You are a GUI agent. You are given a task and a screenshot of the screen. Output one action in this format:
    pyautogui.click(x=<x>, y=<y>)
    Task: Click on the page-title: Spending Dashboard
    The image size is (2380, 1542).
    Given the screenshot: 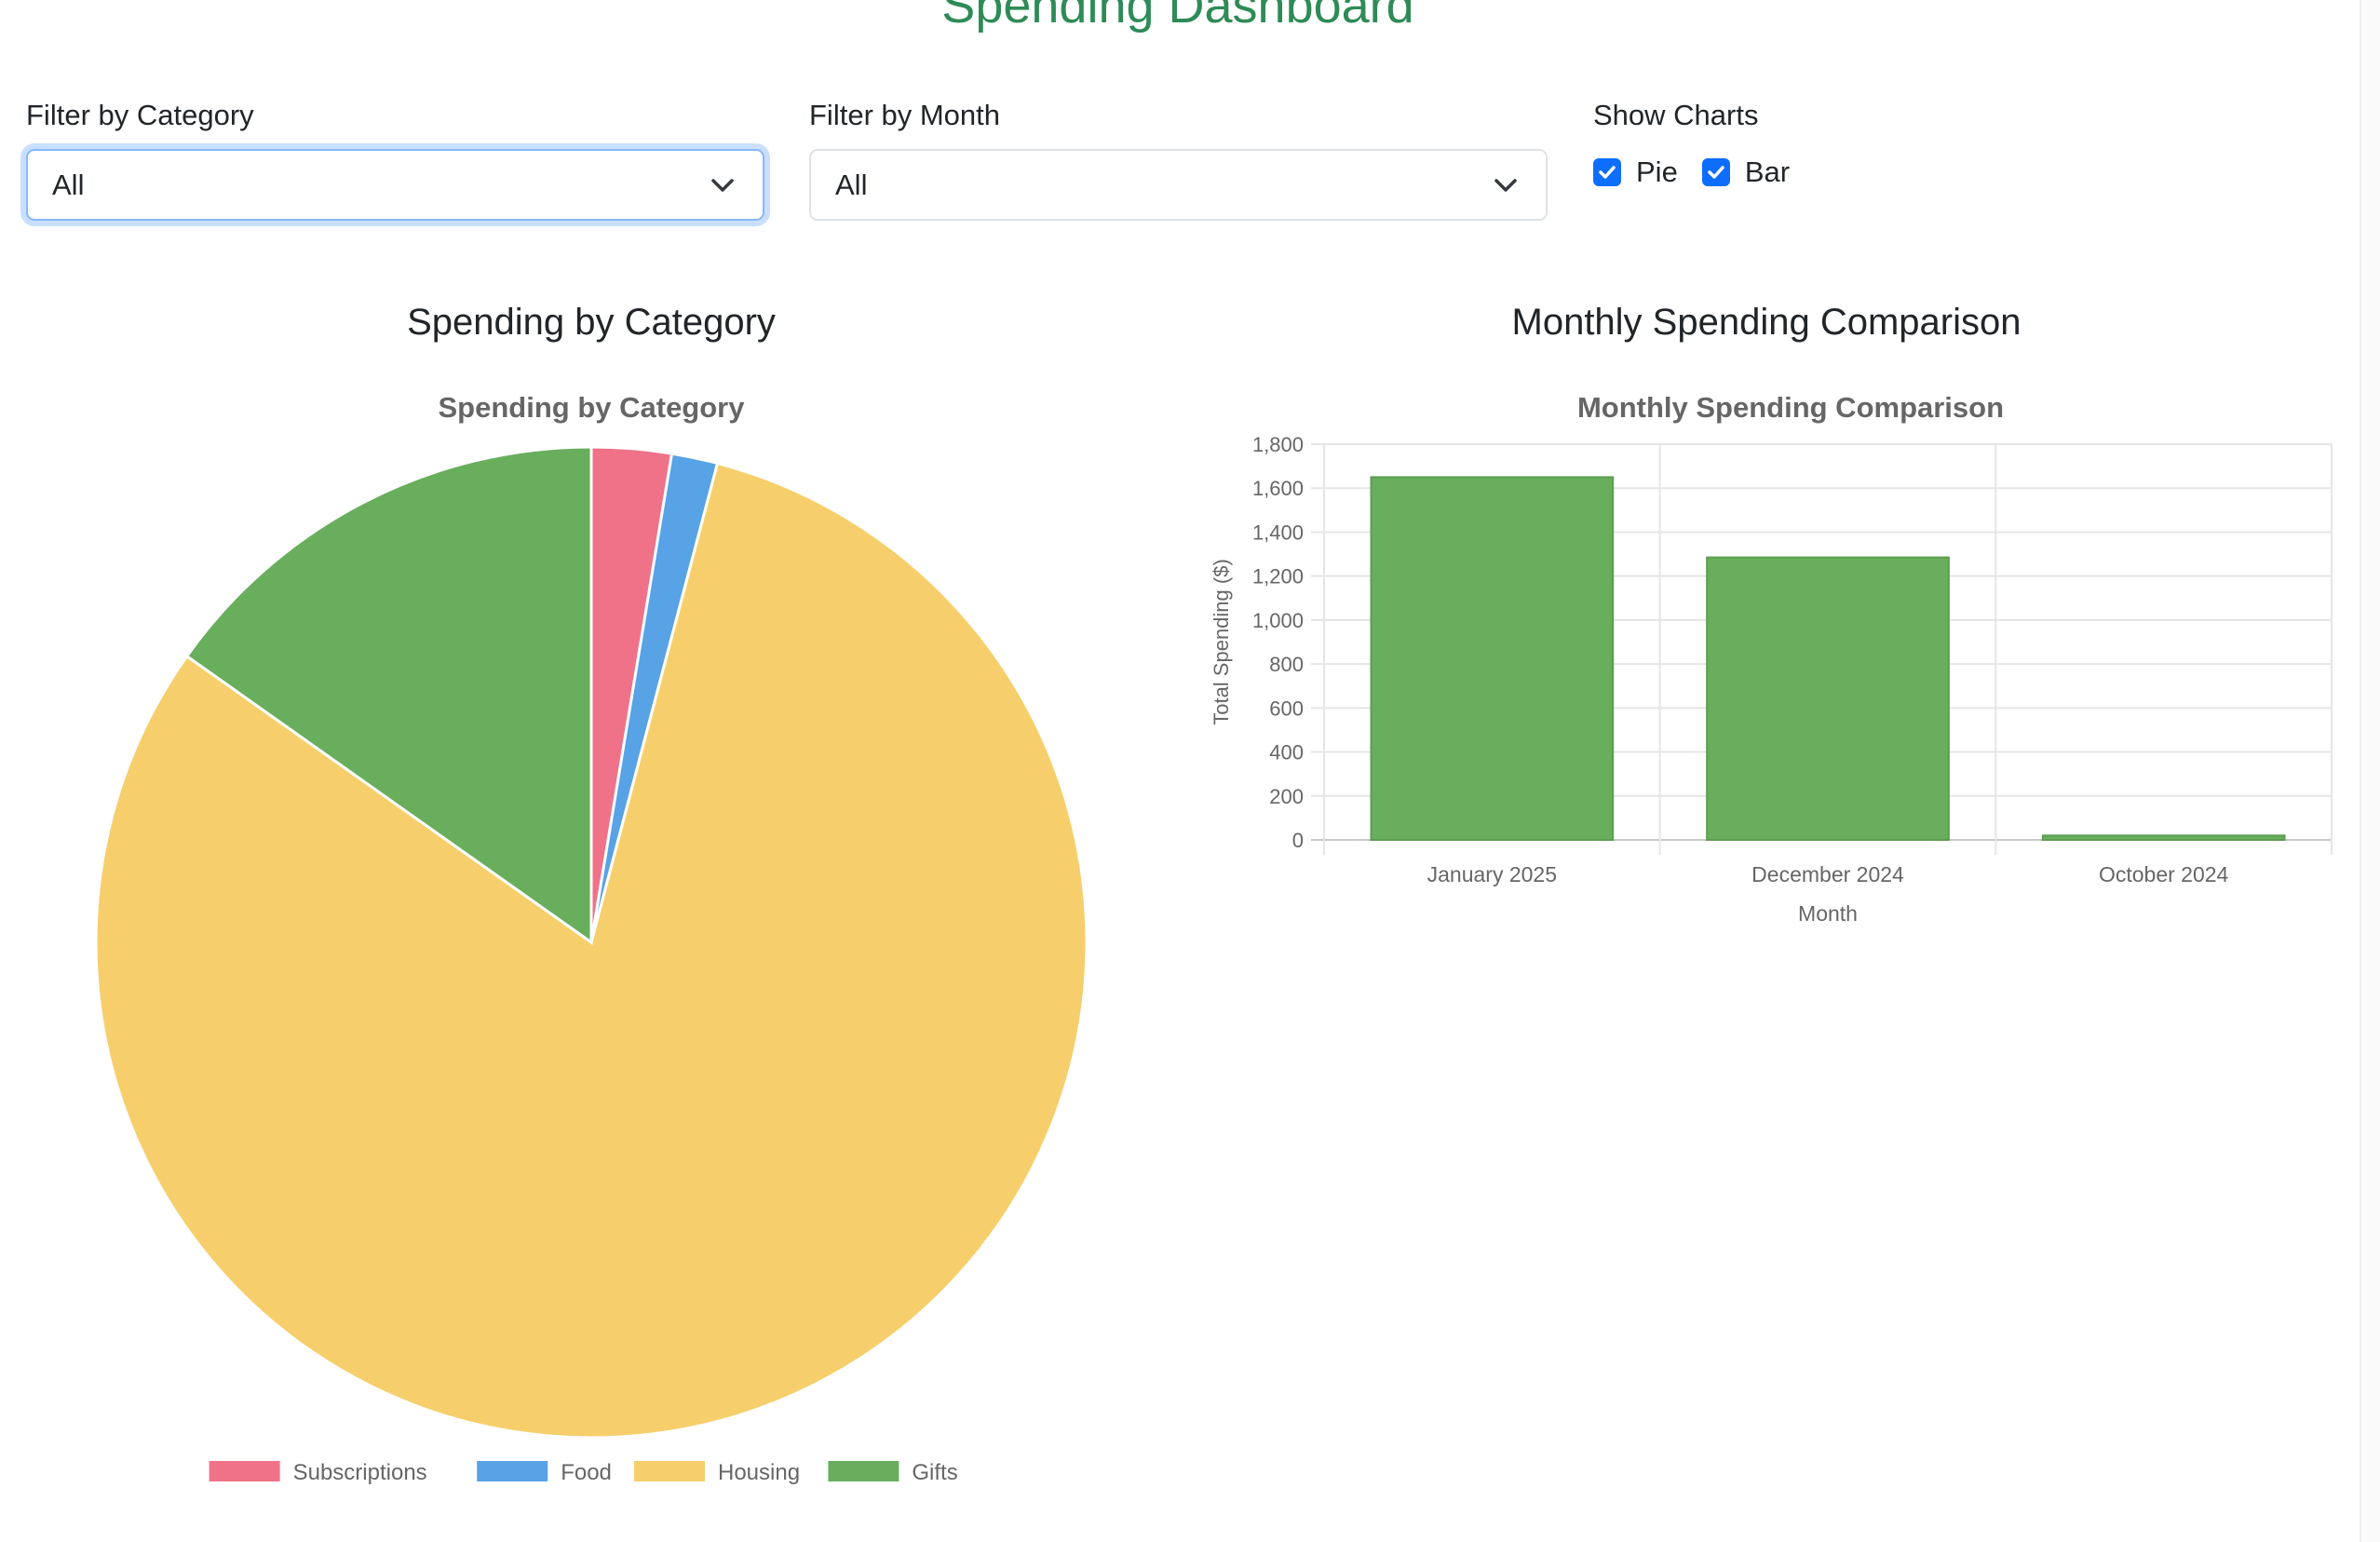 What is the action you would take?
    pyautogui.click(x=1177, y=17)
    